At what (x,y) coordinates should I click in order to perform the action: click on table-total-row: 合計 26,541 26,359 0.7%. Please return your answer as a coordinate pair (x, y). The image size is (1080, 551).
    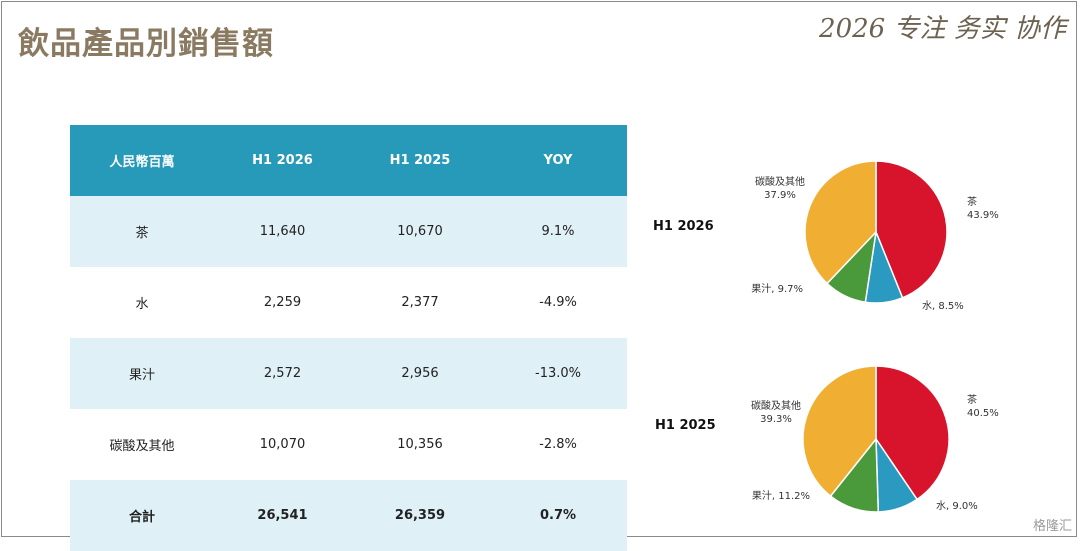
    Looking at the image, I should click on (348, 515).